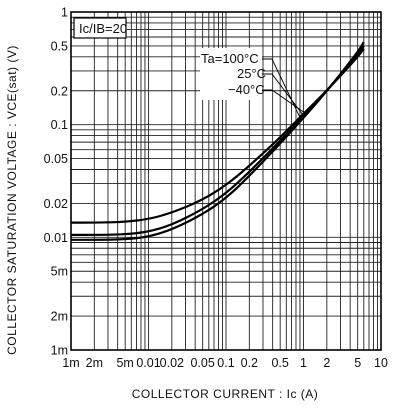 This screenshot has height=410, width=395. I want to click on x-tick-label: 0.2, so click(249, 363).